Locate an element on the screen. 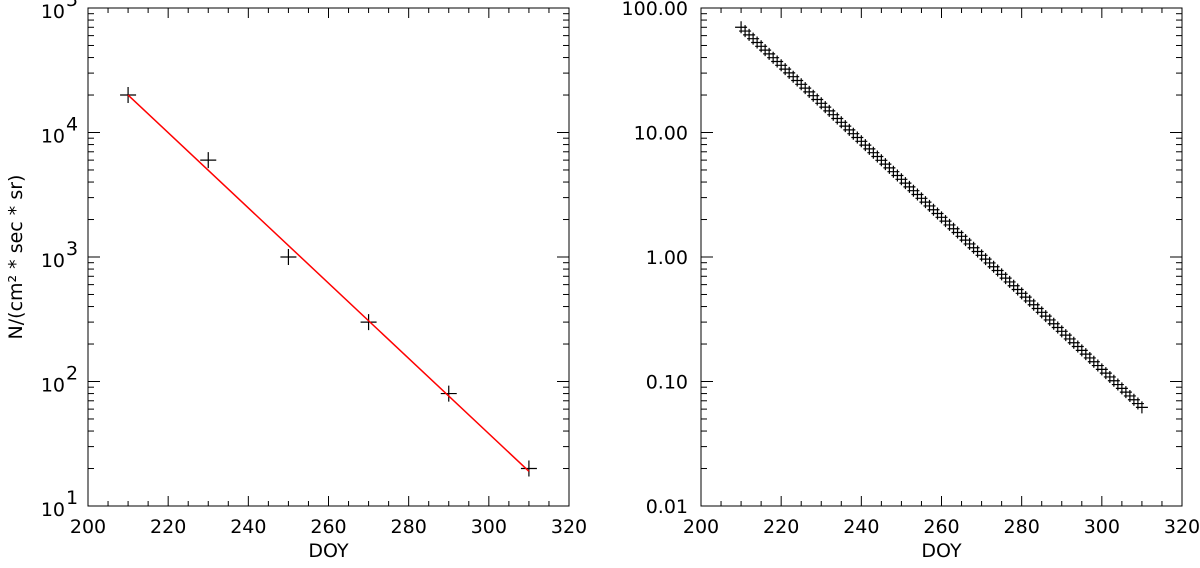  y-tick-exponent: 4 is located at coordinates (72, 125).